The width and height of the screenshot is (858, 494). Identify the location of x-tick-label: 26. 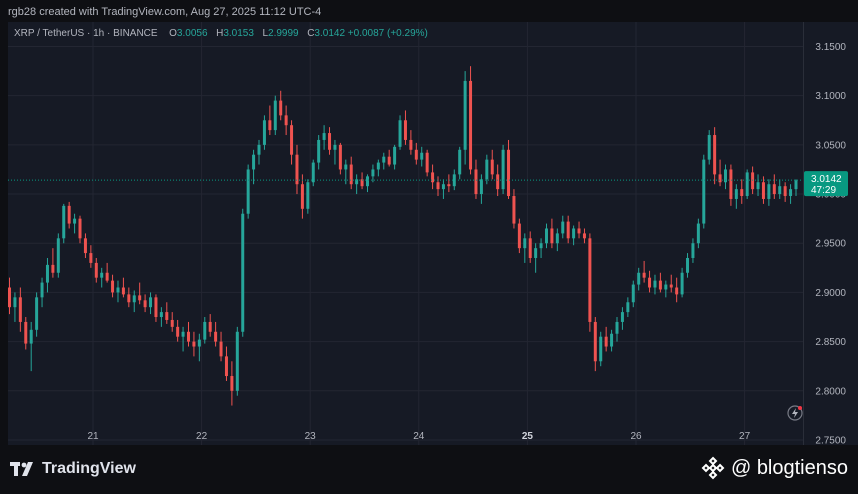
(636, 436).